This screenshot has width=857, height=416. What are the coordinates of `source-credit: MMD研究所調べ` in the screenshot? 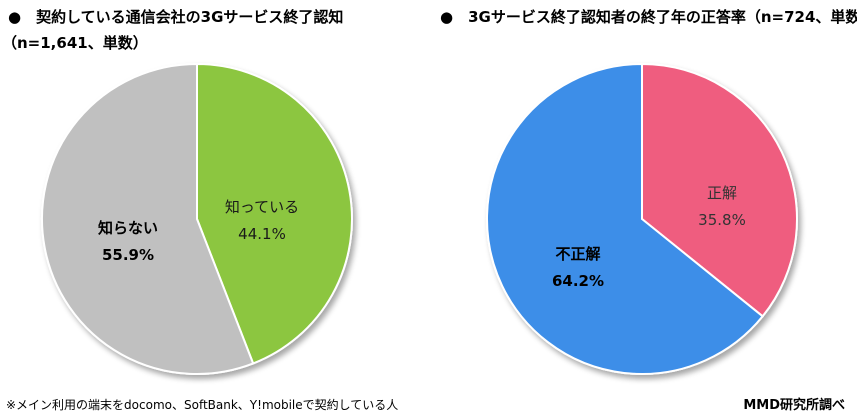 It's located at (794, 405).